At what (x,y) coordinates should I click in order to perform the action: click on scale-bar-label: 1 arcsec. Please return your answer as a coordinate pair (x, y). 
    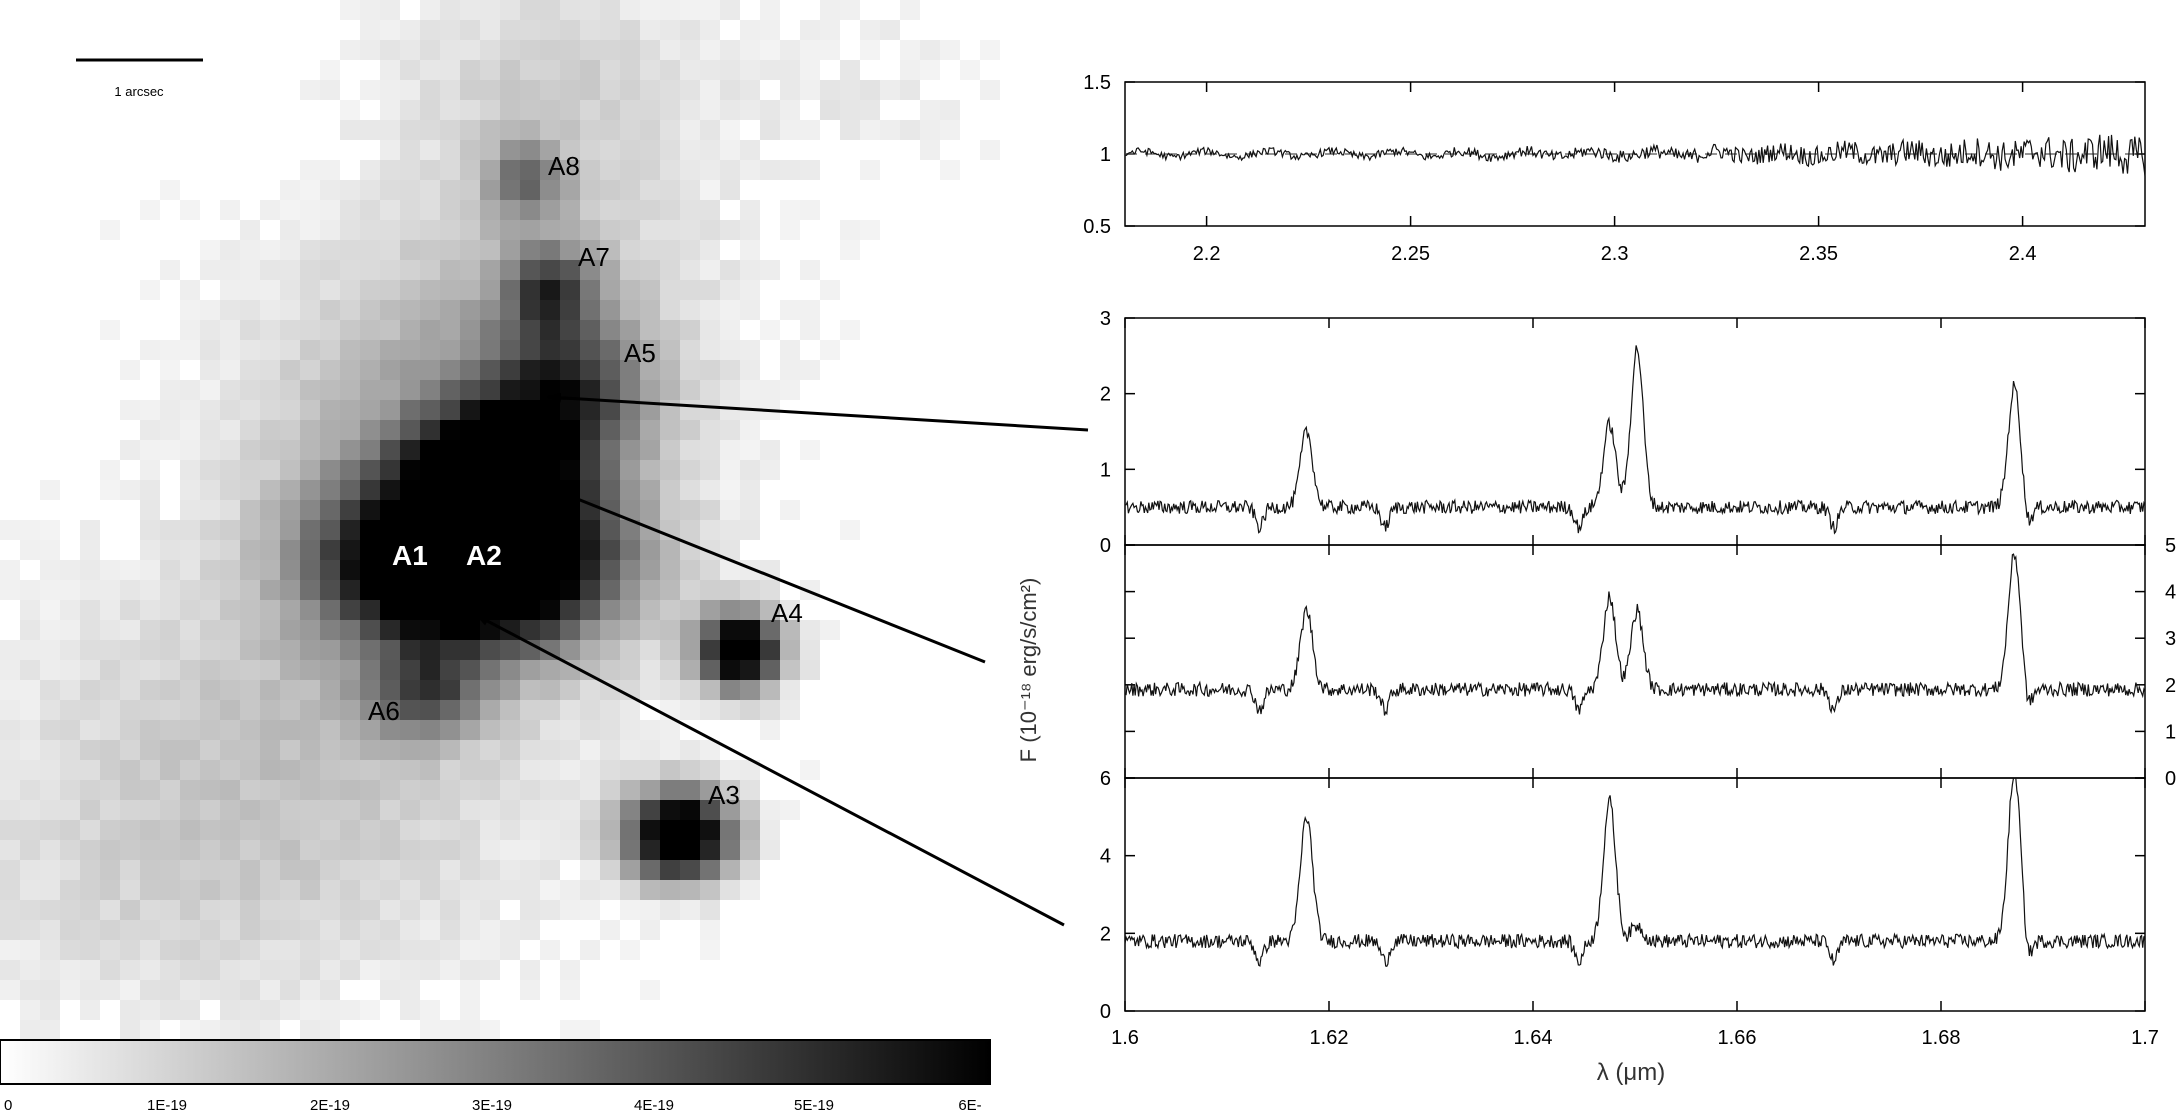
    Looking at the image, I should click on (139, 91).